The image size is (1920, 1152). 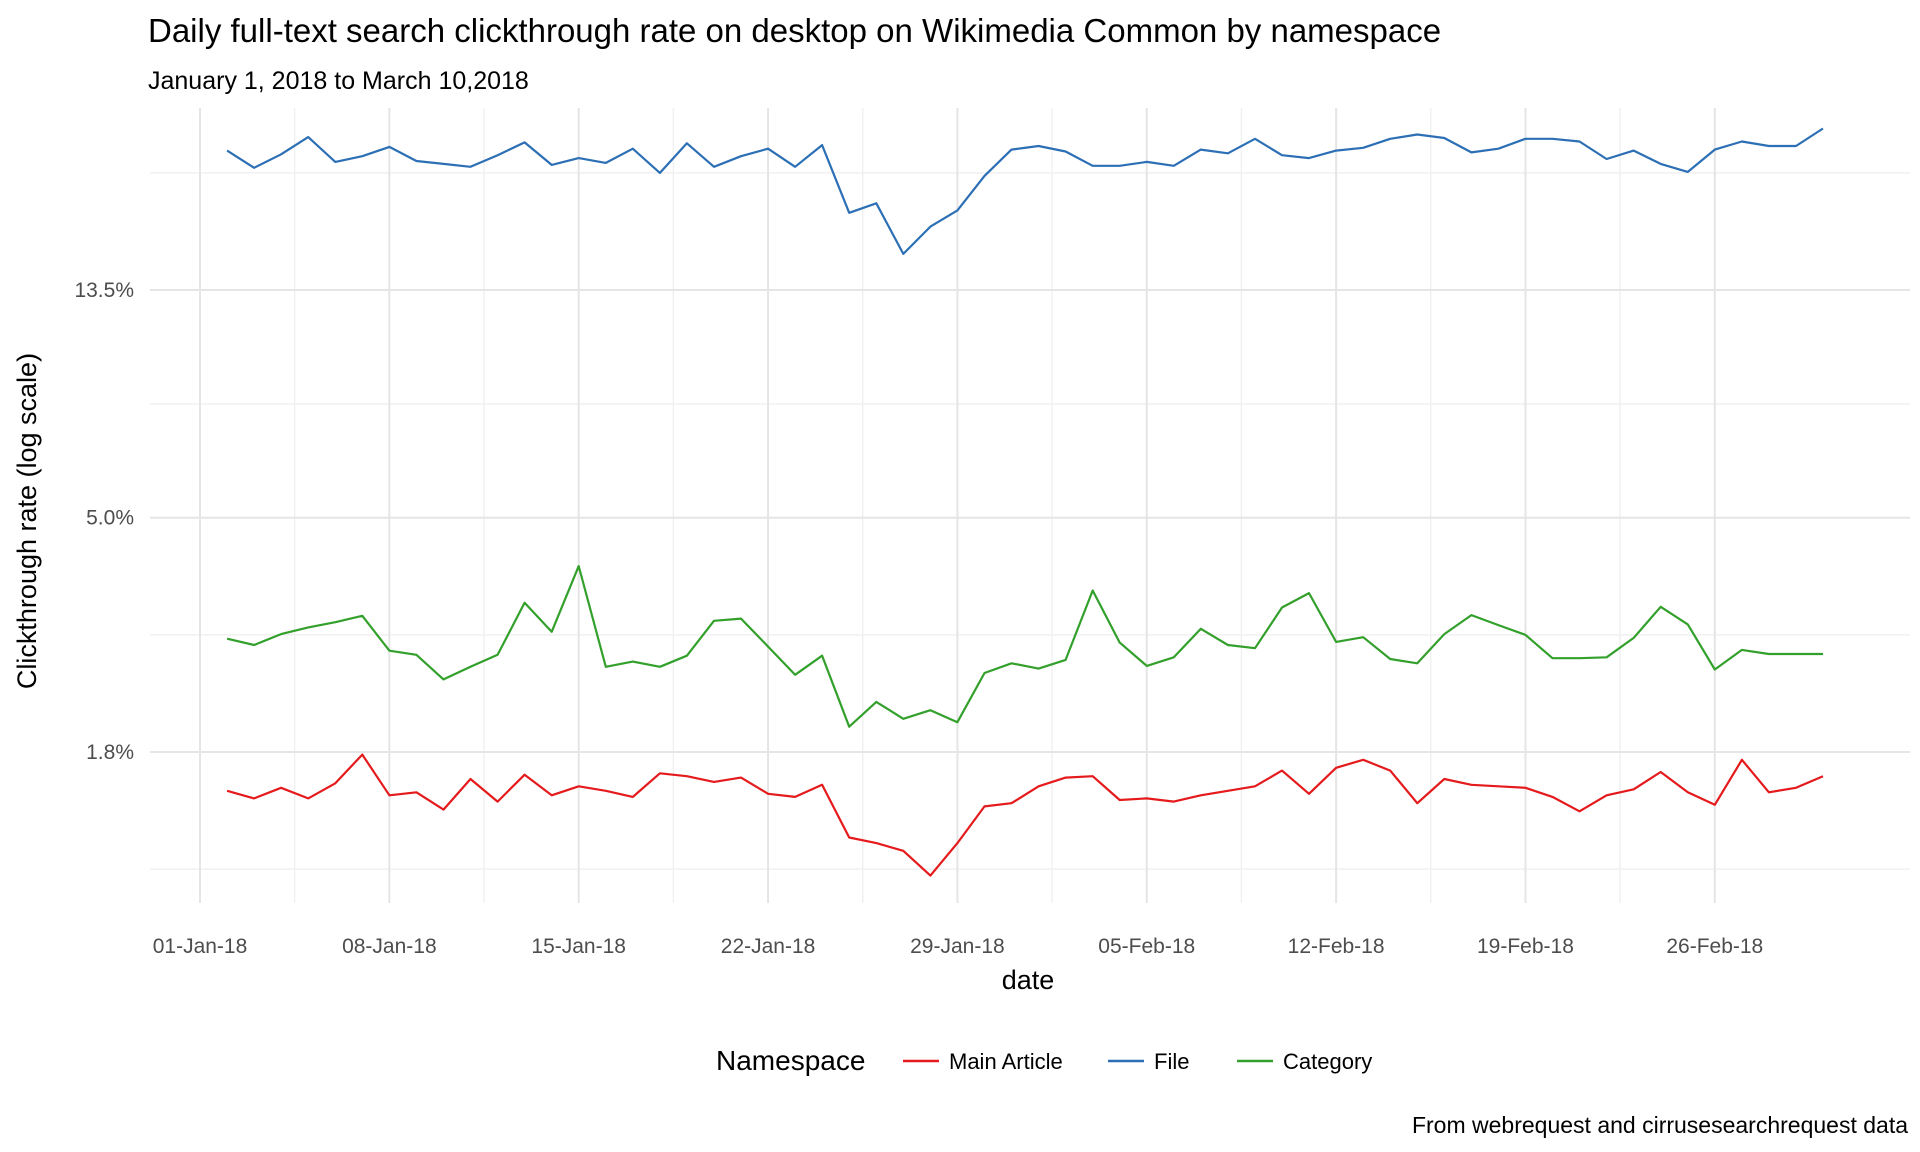 I want to click on x-tick-label: 01-Jan-18, so click(x=200, y=946).